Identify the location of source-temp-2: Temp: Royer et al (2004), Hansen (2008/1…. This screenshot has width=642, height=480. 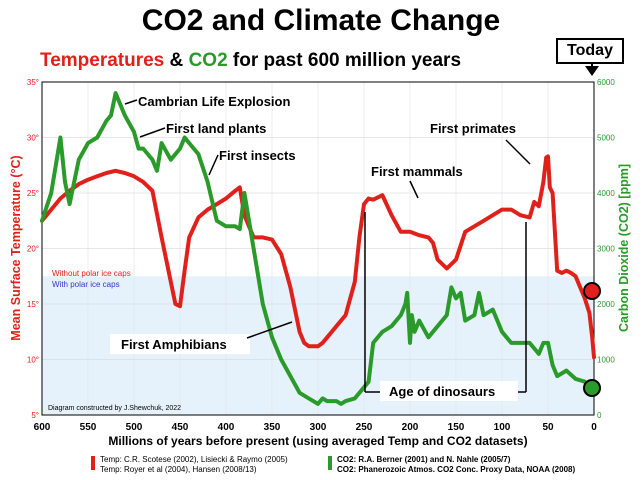
(178, 469).